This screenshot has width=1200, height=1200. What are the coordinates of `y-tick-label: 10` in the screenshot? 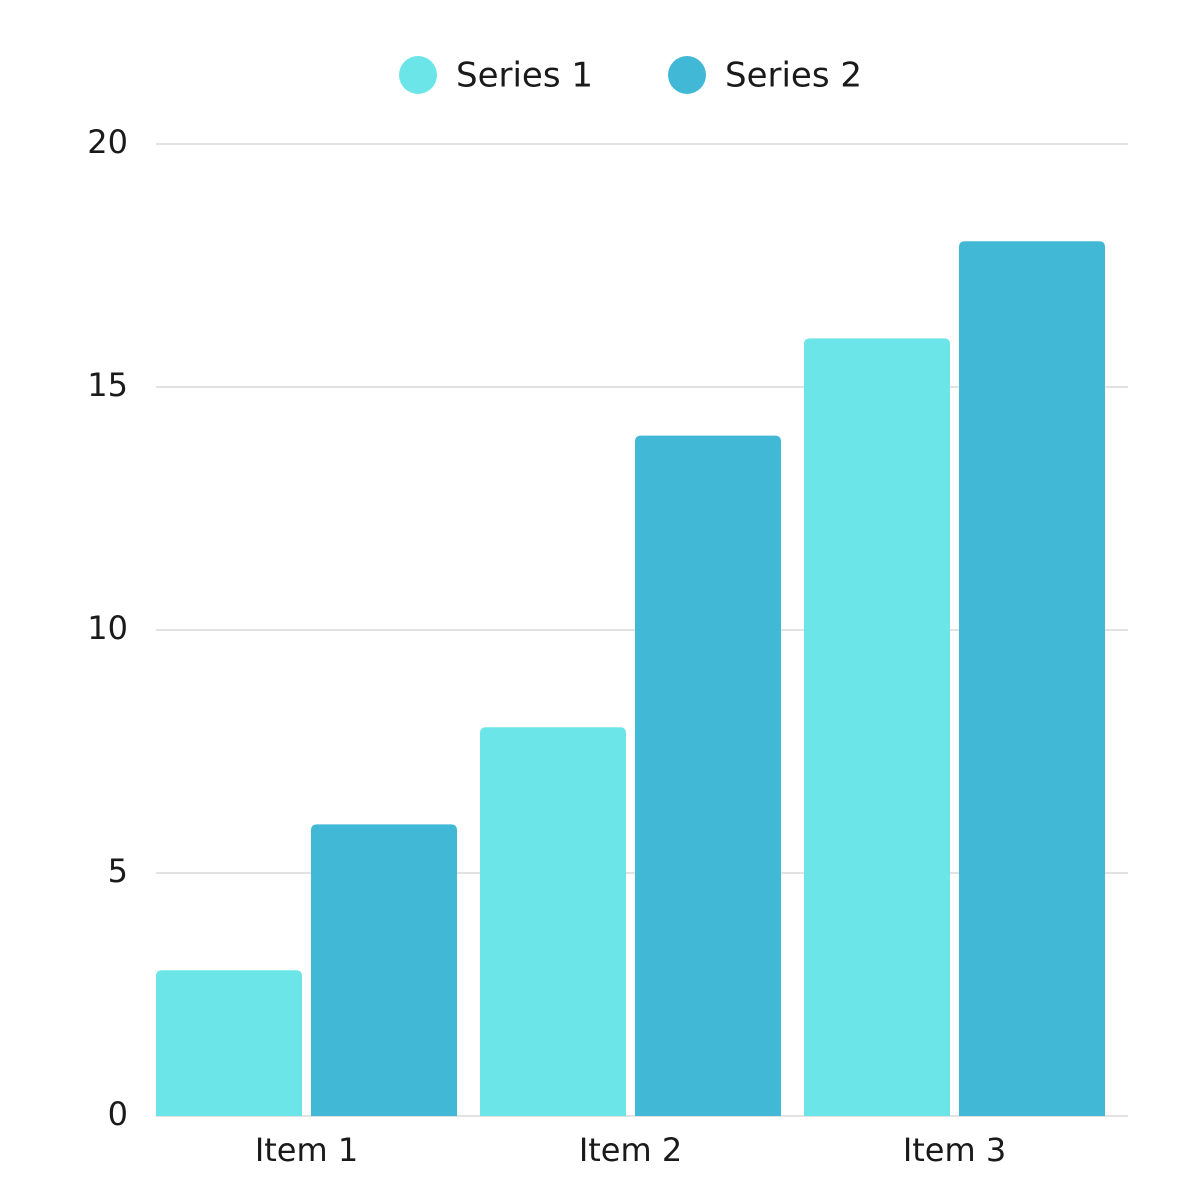 It's located at (107, 628).